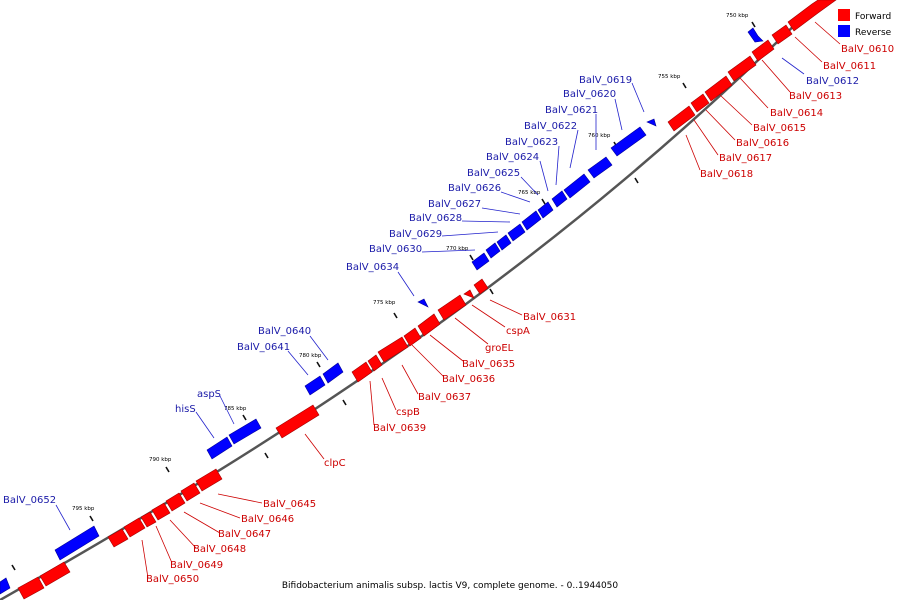 This screenshot has height=600, width=900. What do you see at coordinates (844, 31) in the screenshot?
I see `legend-reverse-swatch` at bounding box center [844, 31].